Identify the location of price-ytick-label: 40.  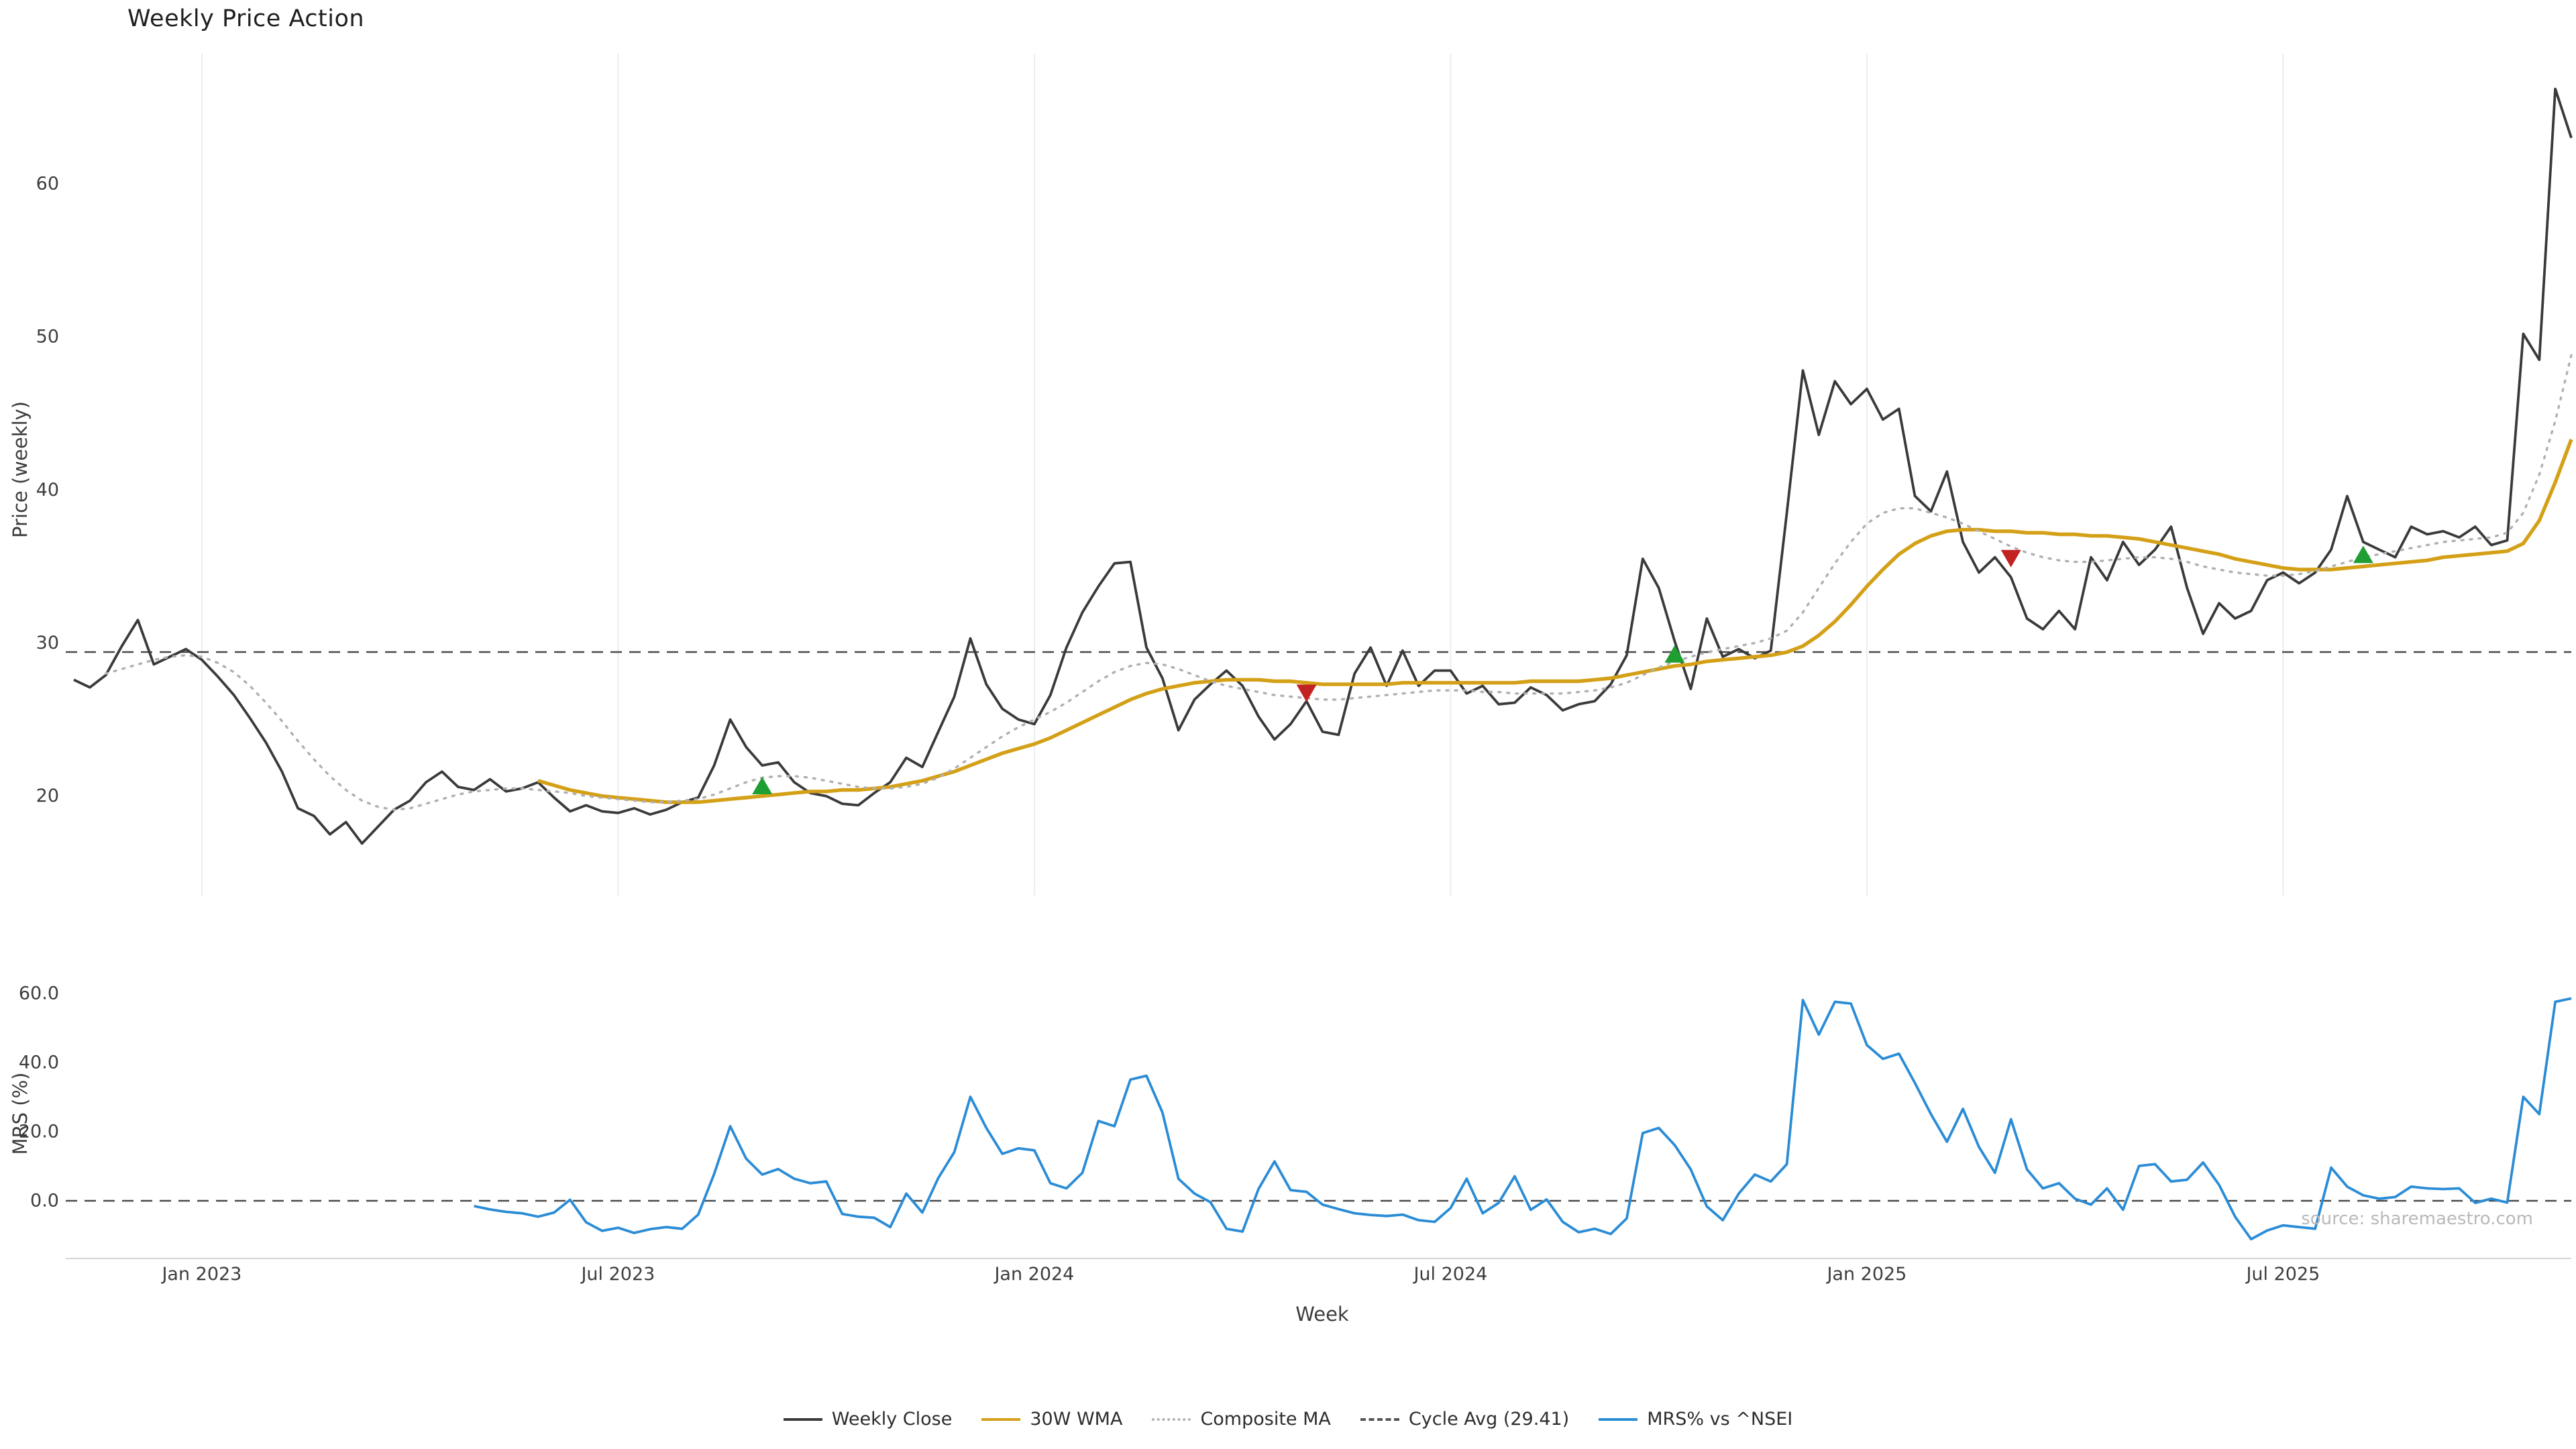
(47, 490).